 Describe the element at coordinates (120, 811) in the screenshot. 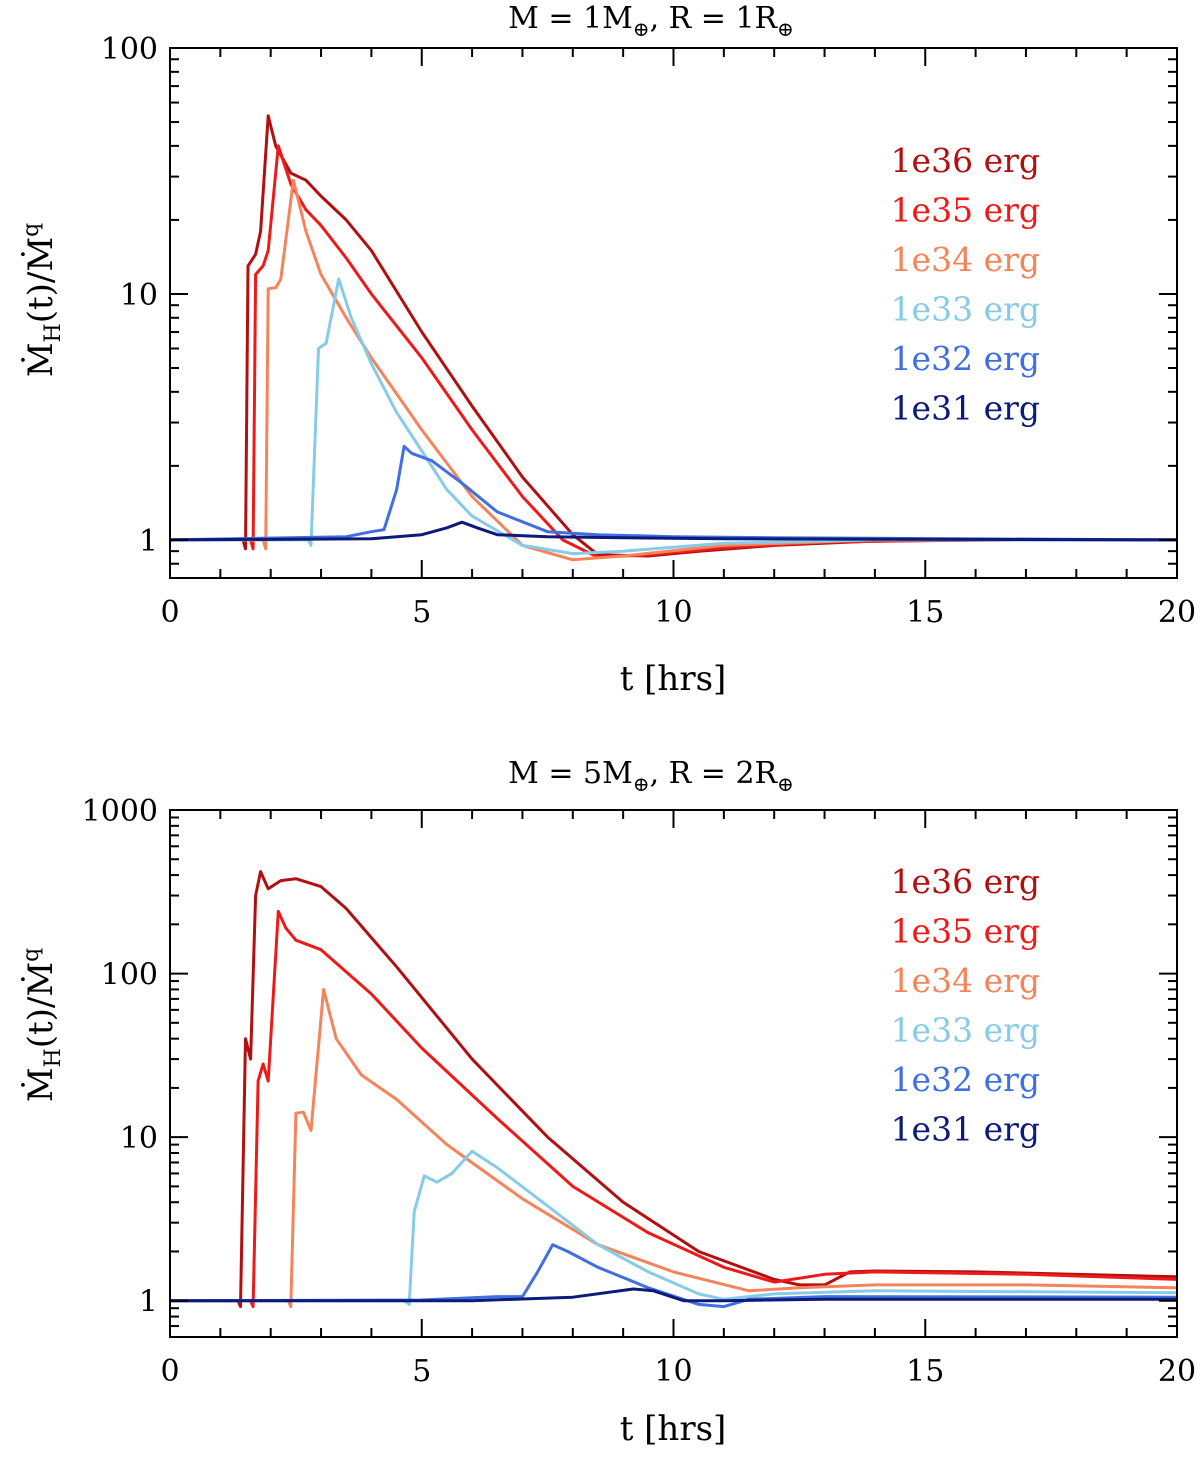

I see `bottom-panel-y-tick-label: 1000` at that location.